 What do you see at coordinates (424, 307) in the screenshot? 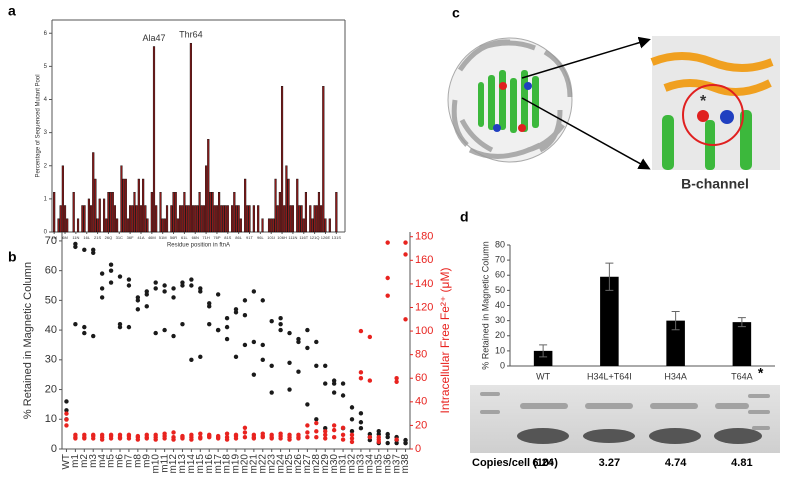
I see `y2-tick-label: 120` at bounding box center [424, 307].